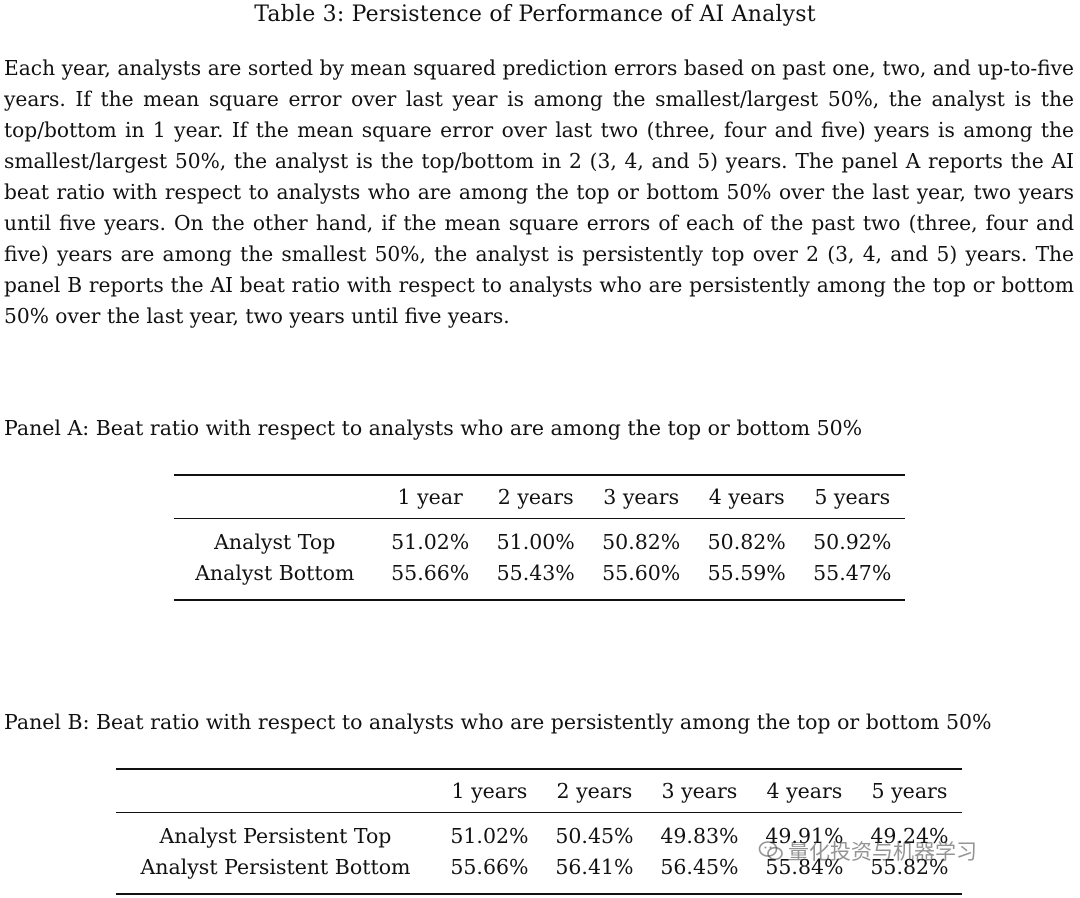  What do you see at coordinates (804, 867) in the screenshot?
I see `table-cell: 55.84%` at bounding box center [804, 867].